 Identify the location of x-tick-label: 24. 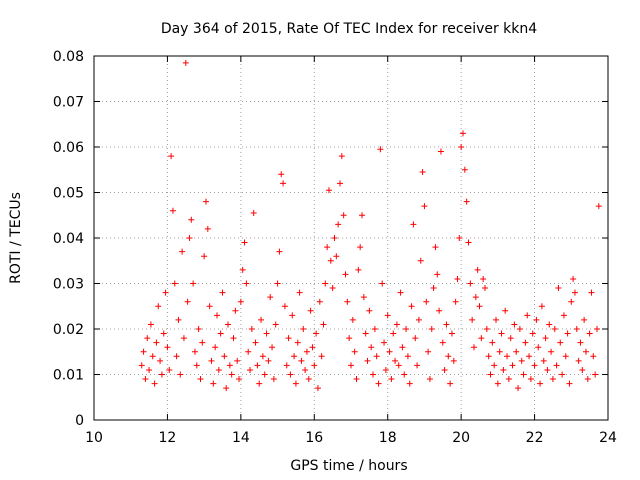
(608, 438).